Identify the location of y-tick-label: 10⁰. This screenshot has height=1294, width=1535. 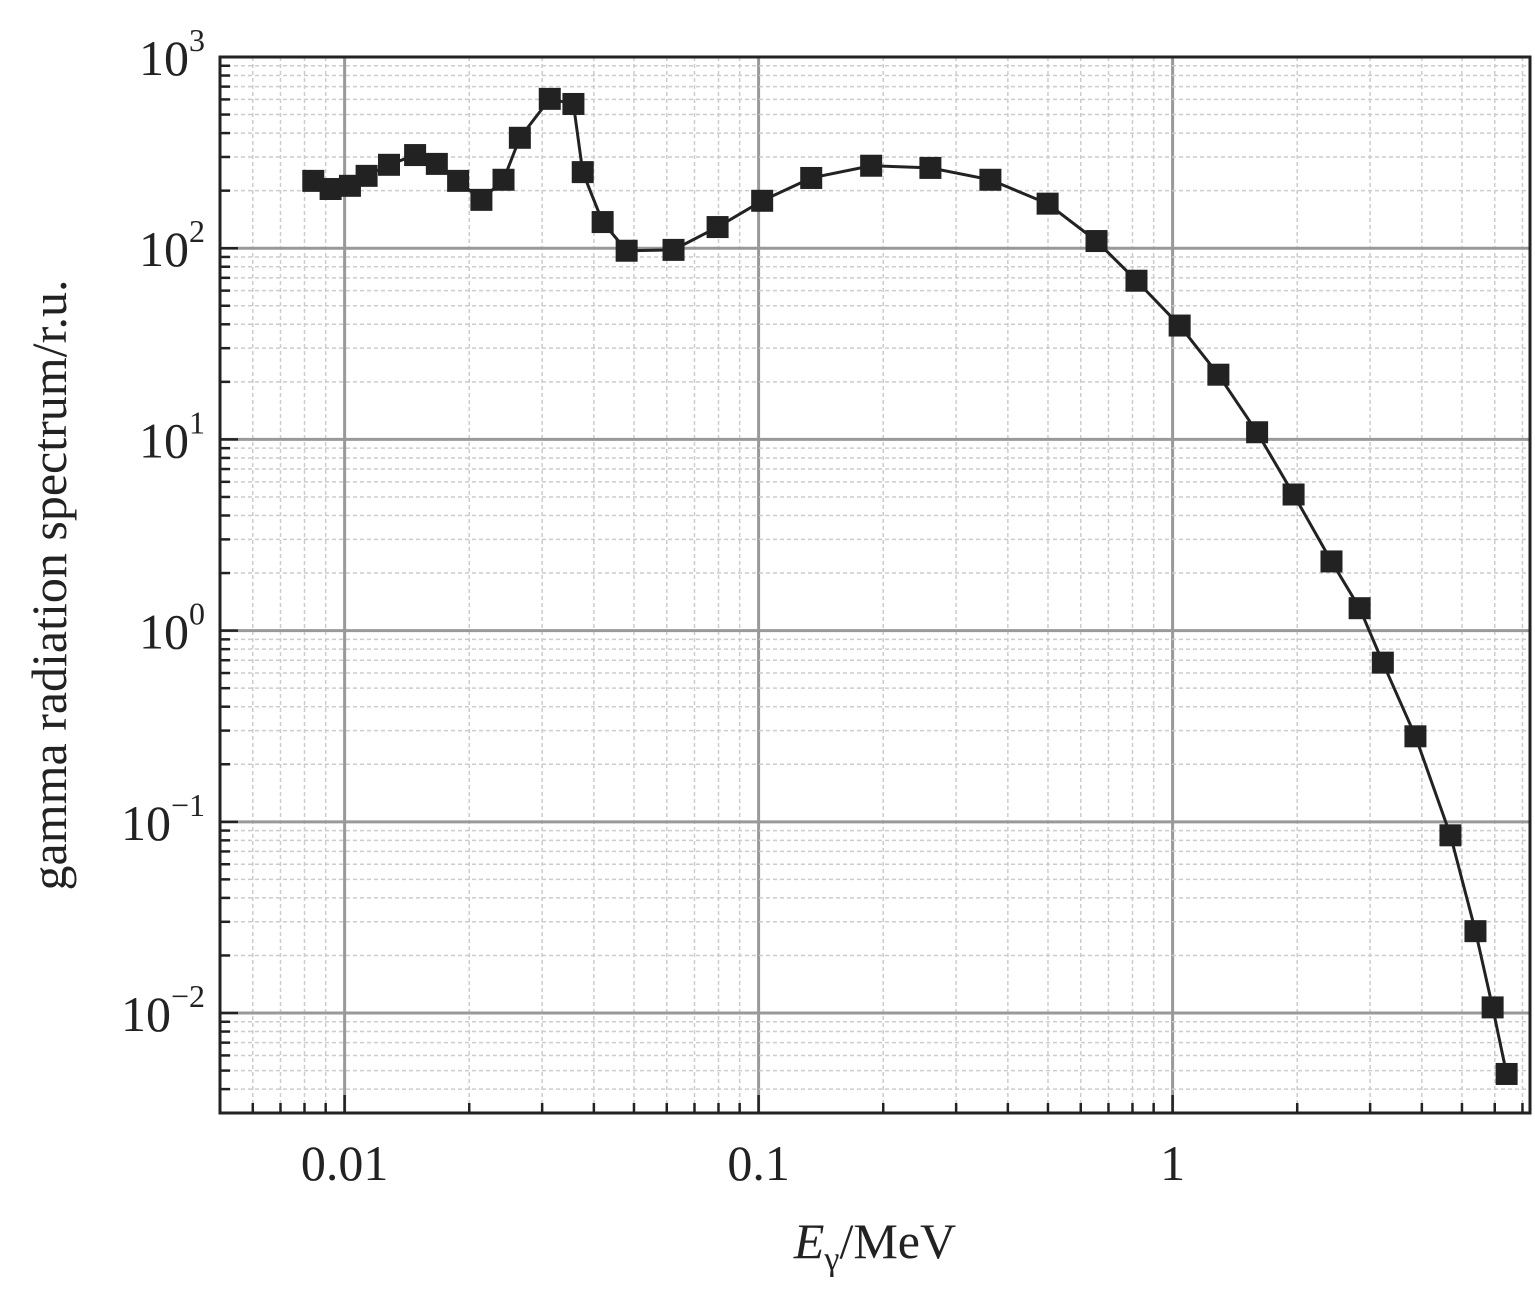
(172, 628).